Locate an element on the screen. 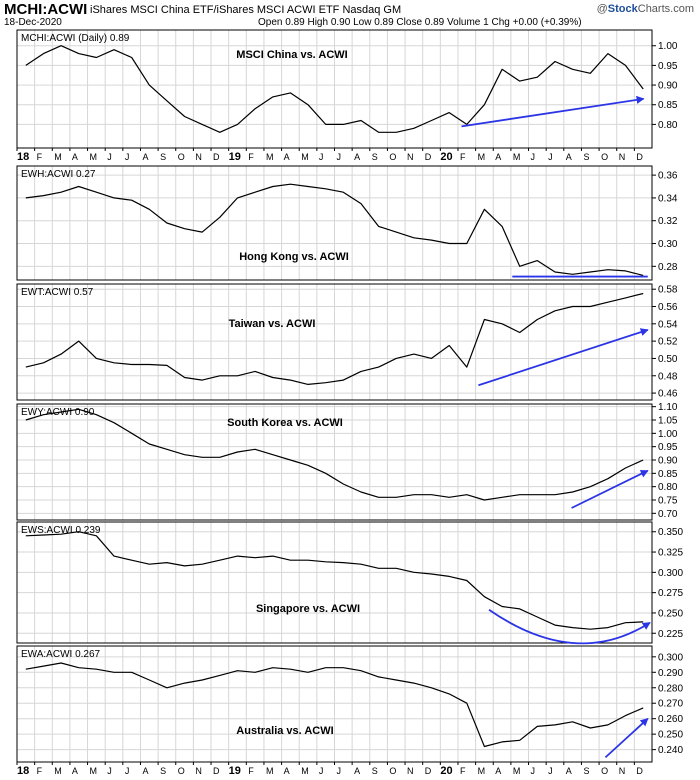 This screenshot has height=780, width=700. panel-legend: EWH:ACWI 0.27 is located at coordinates (58, 174).